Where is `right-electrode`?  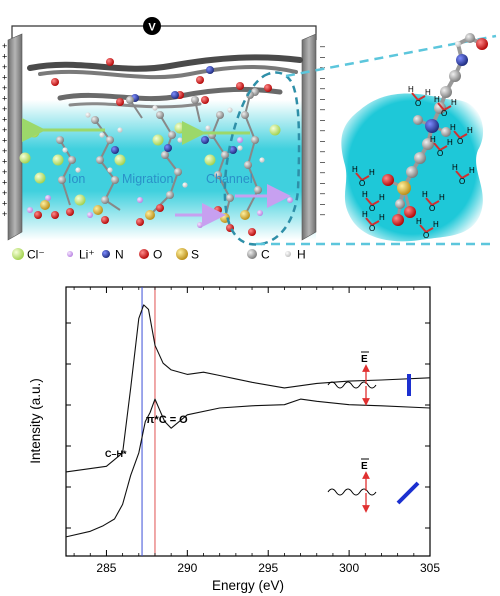
right-electrode is located at coordinates (309, 137).